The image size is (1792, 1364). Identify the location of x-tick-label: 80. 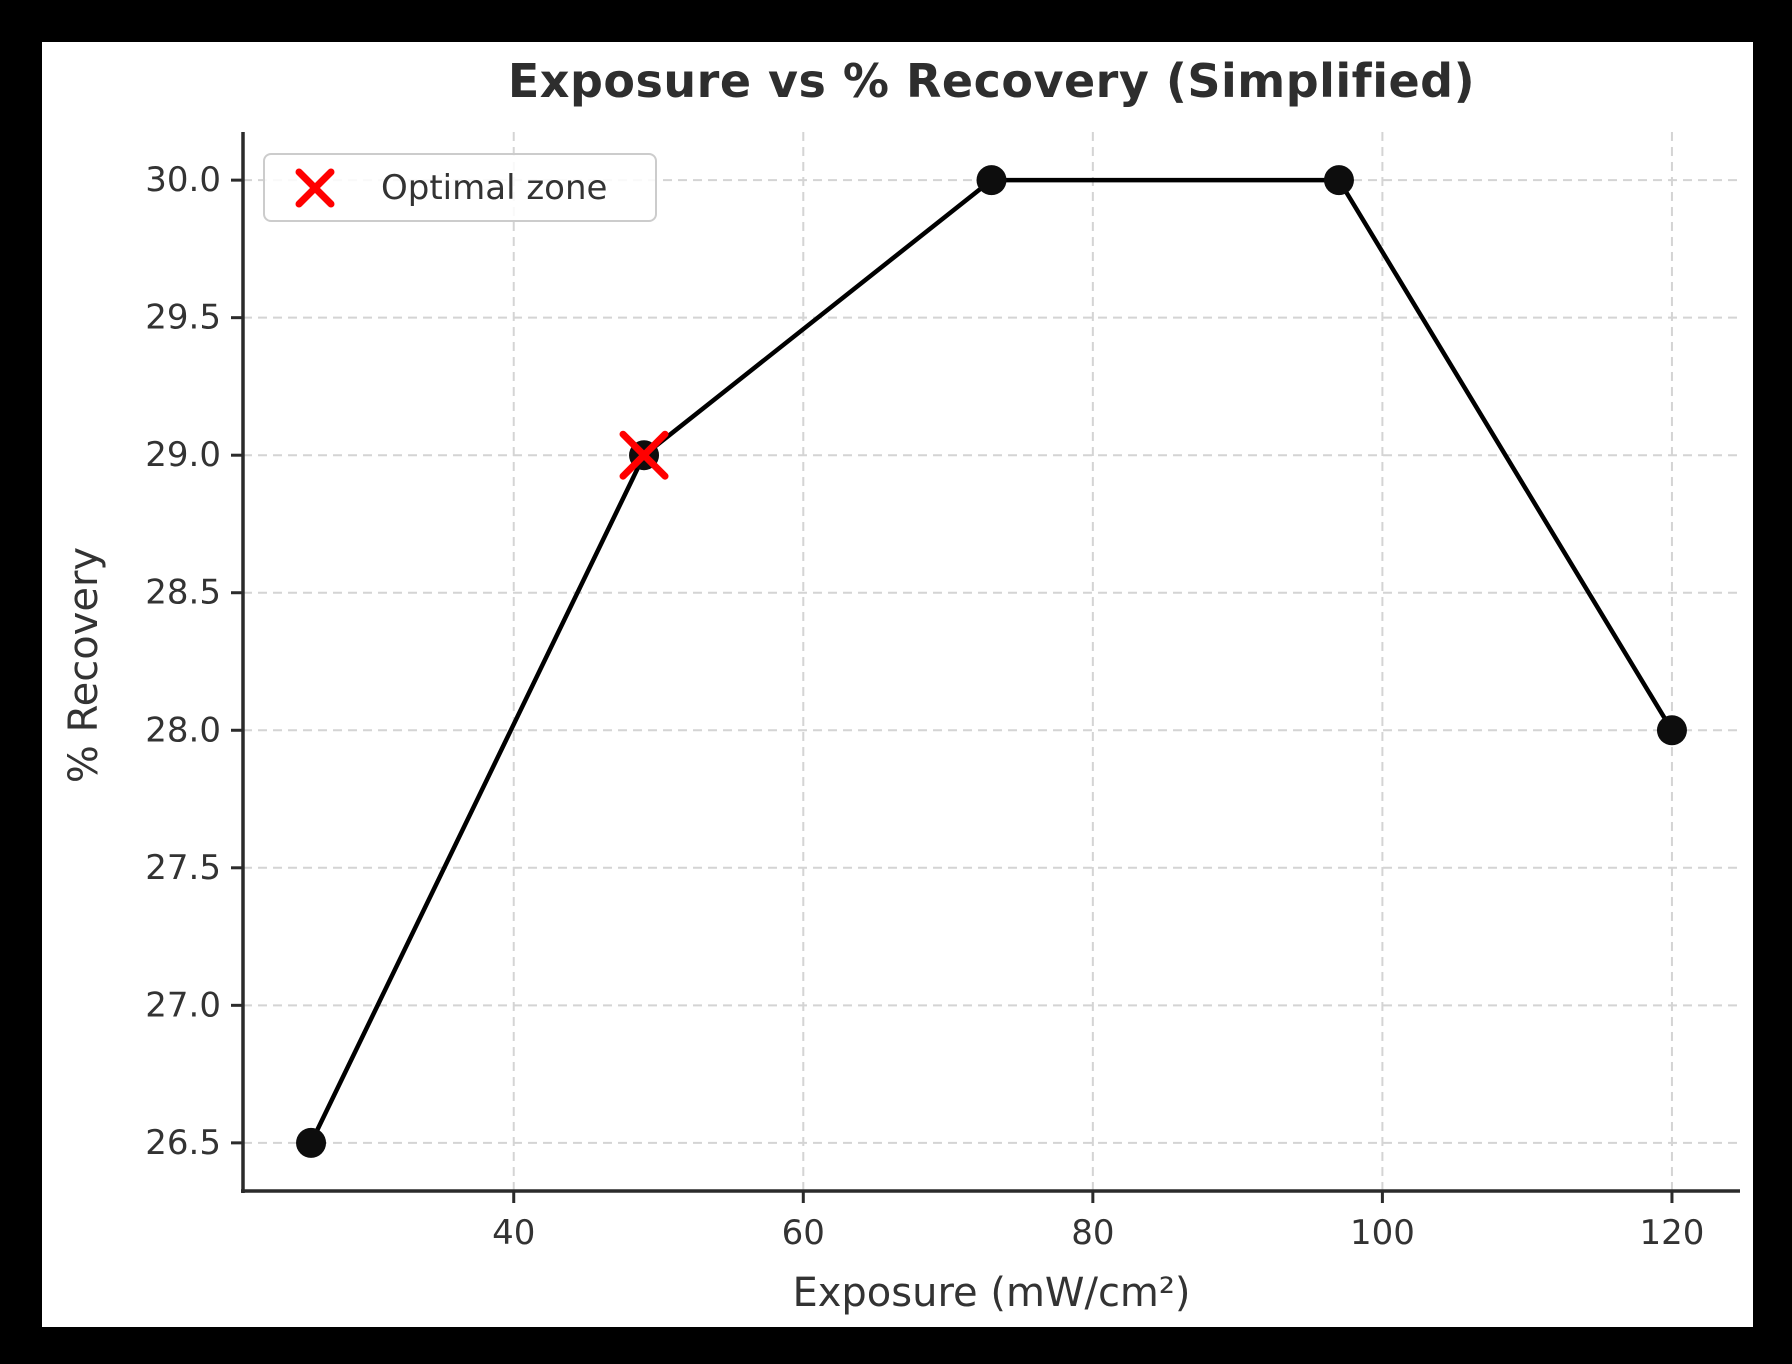
(1092, 1233).